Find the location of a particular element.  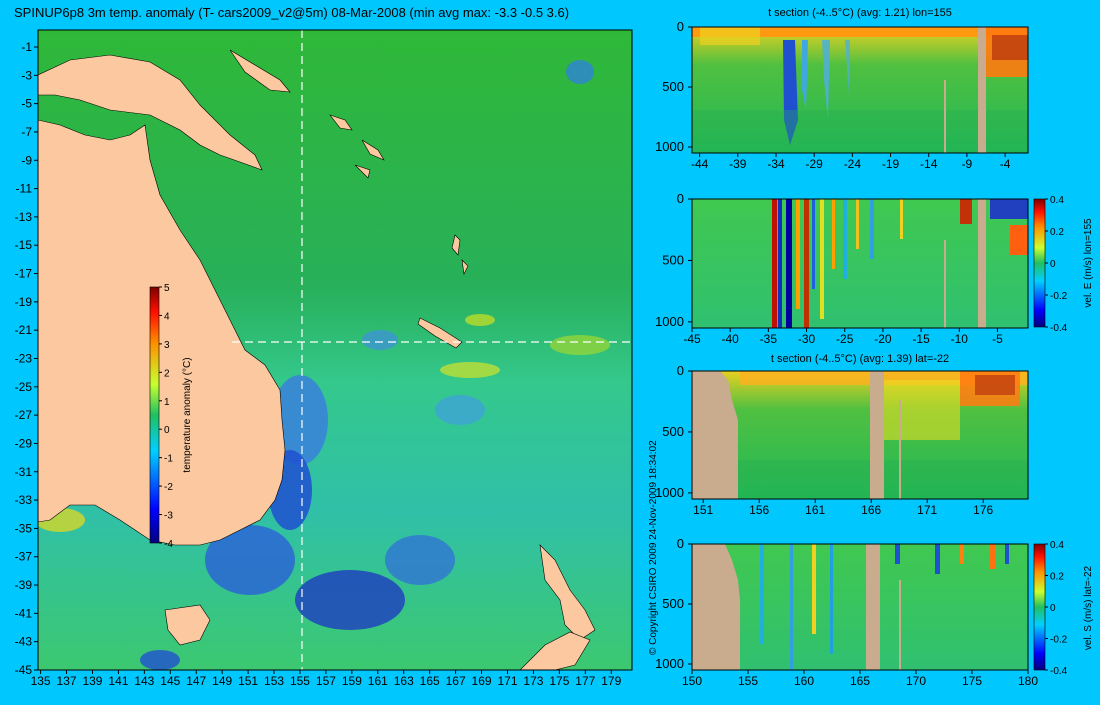

section1-x-tick-label: -9 is located at coordinates (967, 164).